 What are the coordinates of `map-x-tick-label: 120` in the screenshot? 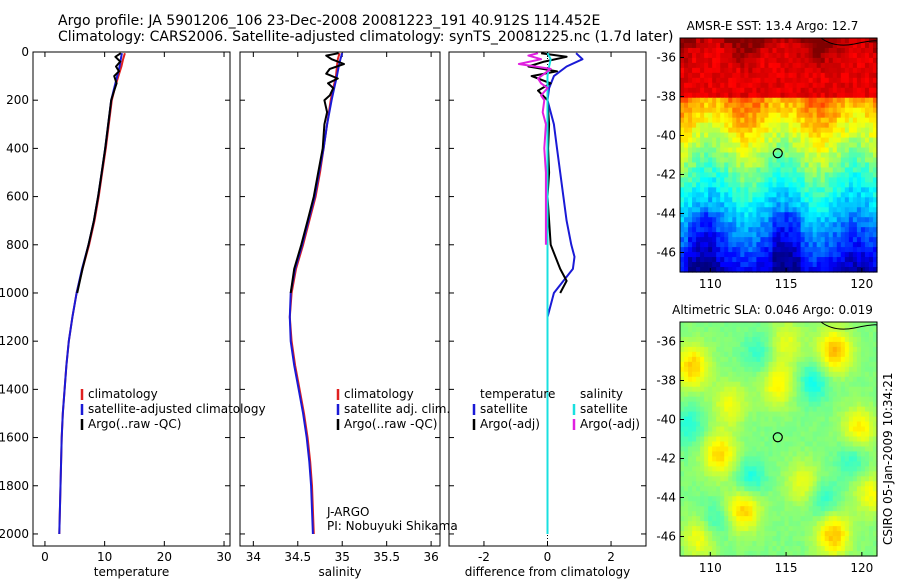 It's located at (861, 284).